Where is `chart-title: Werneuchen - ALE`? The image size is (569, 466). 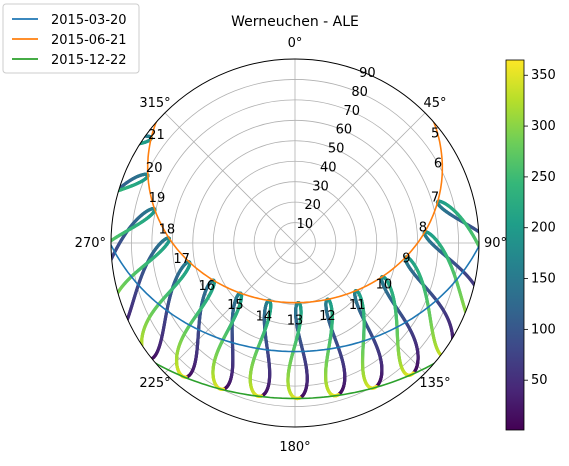 chart-title: Werneuchen - ALE is located at coordinates (295, 22).